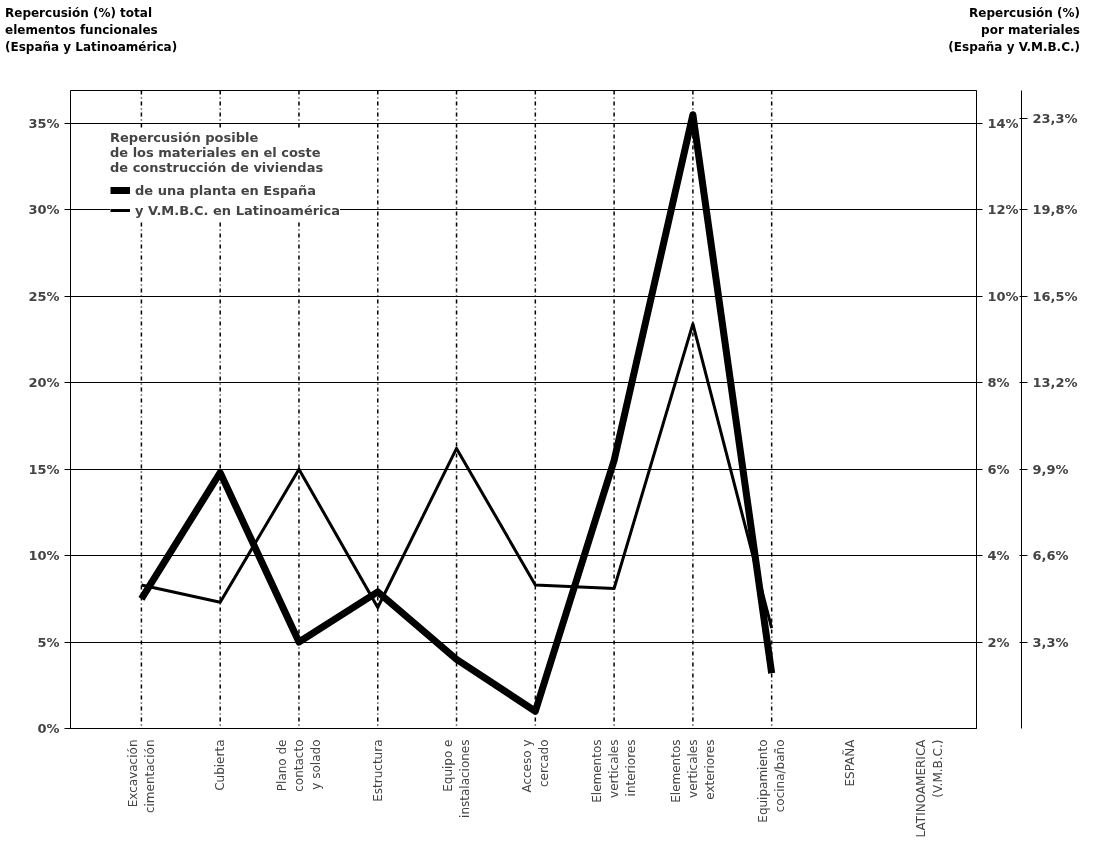 This screenshot has height=855, width=1093. I want to click on x-tick-label: Excavación cimentación, so click(141, 776).